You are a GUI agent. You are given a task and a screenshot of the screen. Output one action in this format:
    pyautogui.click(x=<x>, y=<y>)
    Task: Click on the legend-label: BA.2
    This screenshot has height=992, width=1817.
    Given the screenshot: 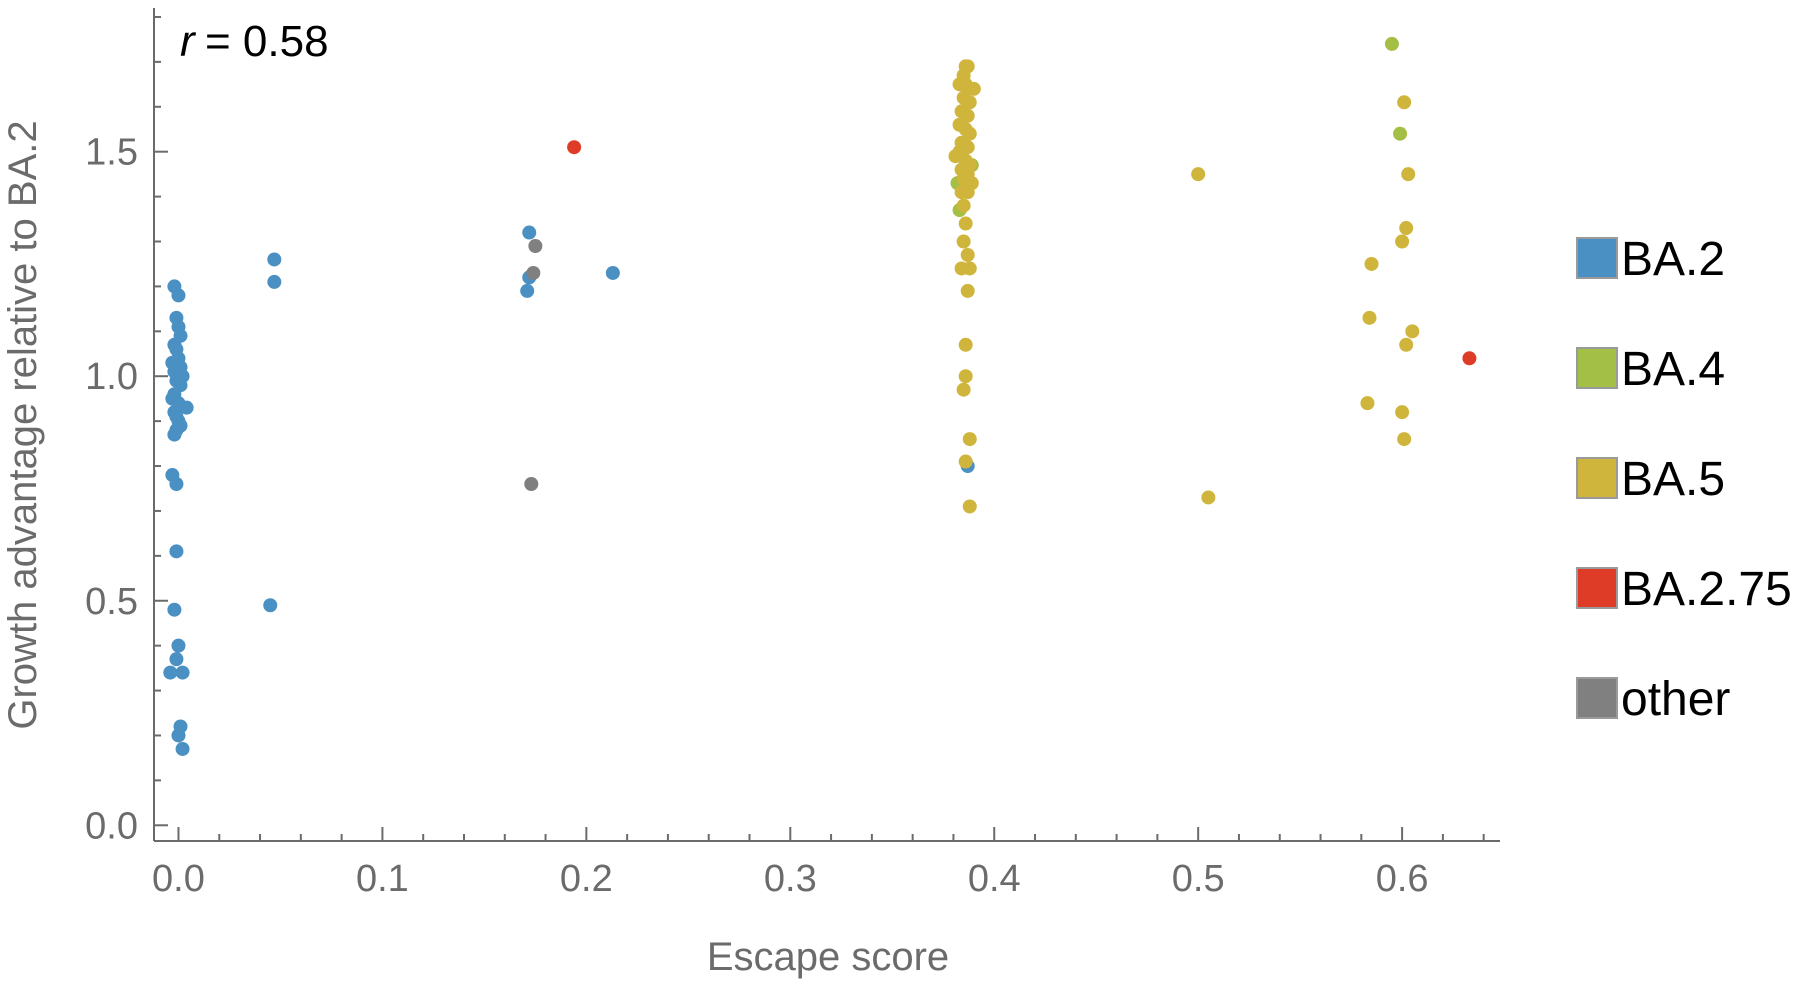 What is the action you would take?
    pyautogui.click(x=1673, y=259)
    